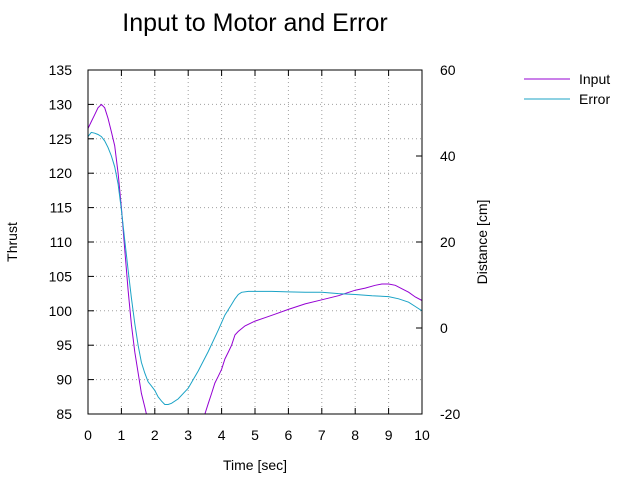 The image size is (640, 485). Describe the element at coordinates (64, 380) in the screenshot. I see `y-tick-label: 90` at that location.